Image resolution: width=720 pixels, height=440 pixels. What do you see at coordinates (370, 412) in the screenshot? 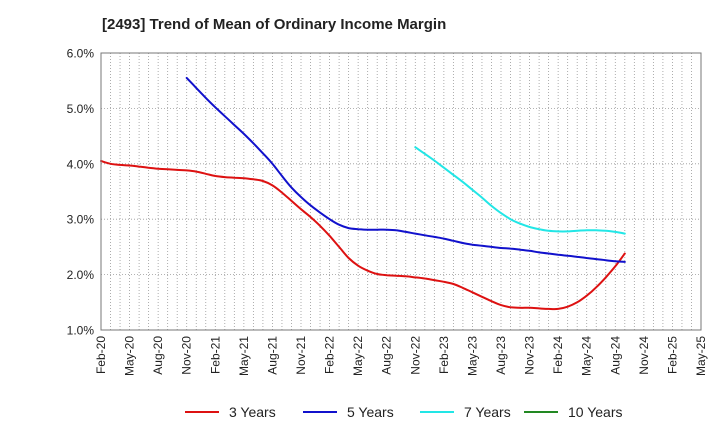
I see `legend-label: 5 Years` at bounding box center [370, 412].